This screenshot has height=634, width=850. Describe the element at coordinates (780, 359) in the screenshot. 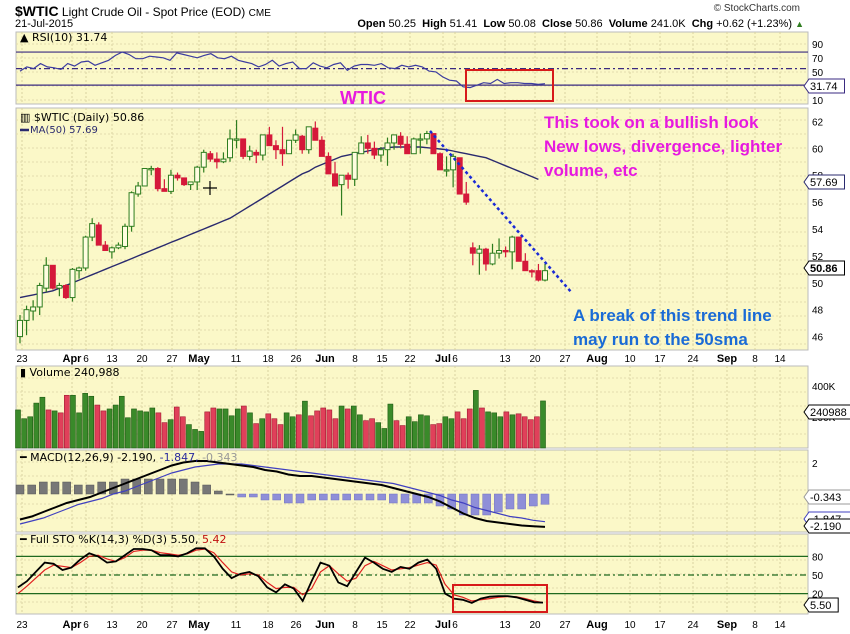

I see `x-tick-label: 14` at that location.